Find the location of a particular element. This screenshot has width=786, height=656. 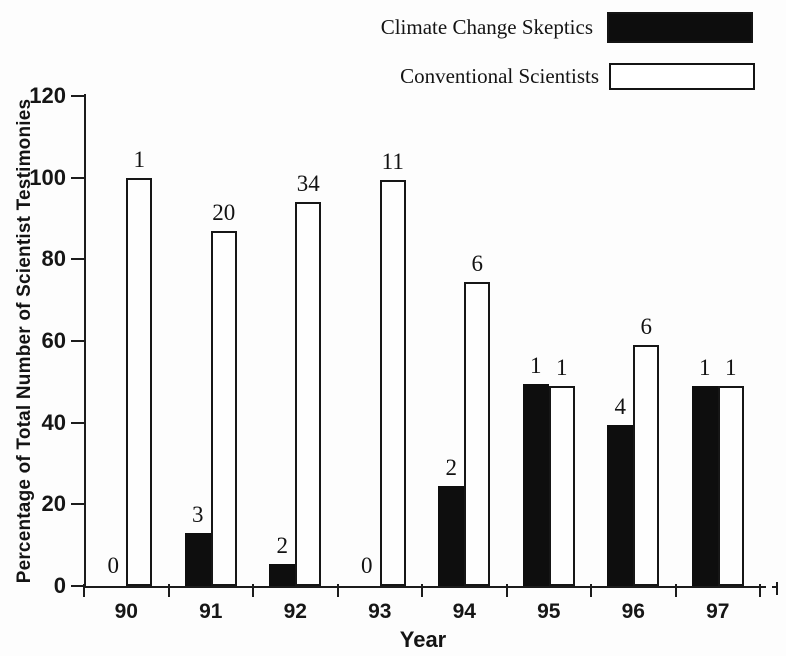

y-tick-label-100: 100 is located at coordinates (47, 177).